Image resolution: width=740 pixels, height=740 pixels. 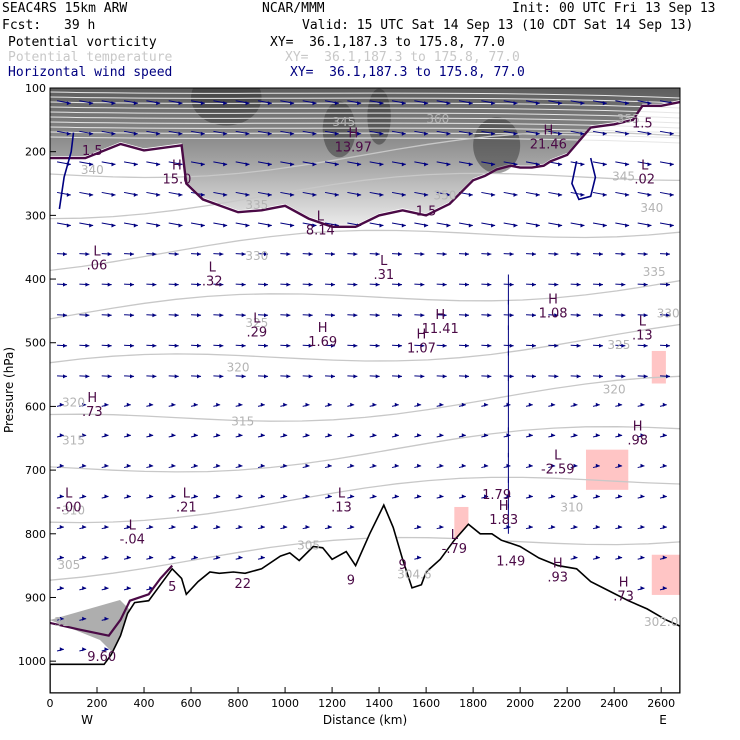 I want to click on pv-extremum-value: .02, so click(x=644, y=180).